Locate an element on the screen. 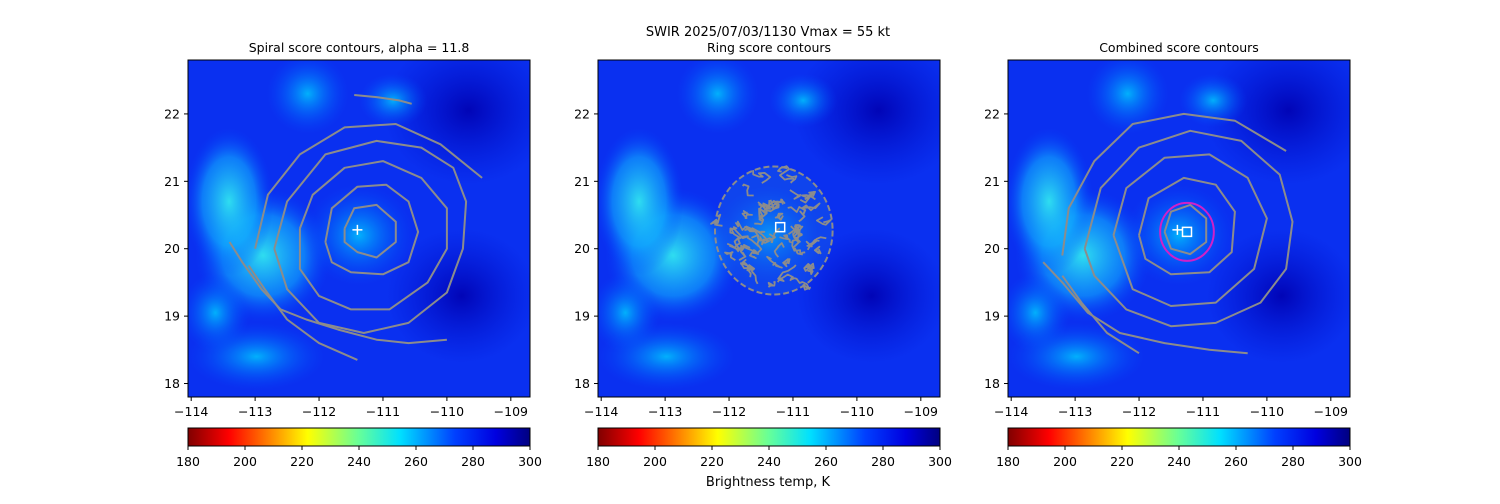 The image size is (1500, 504). colorbar-label: Brightness temp, K is located at coordinates (768, 482).